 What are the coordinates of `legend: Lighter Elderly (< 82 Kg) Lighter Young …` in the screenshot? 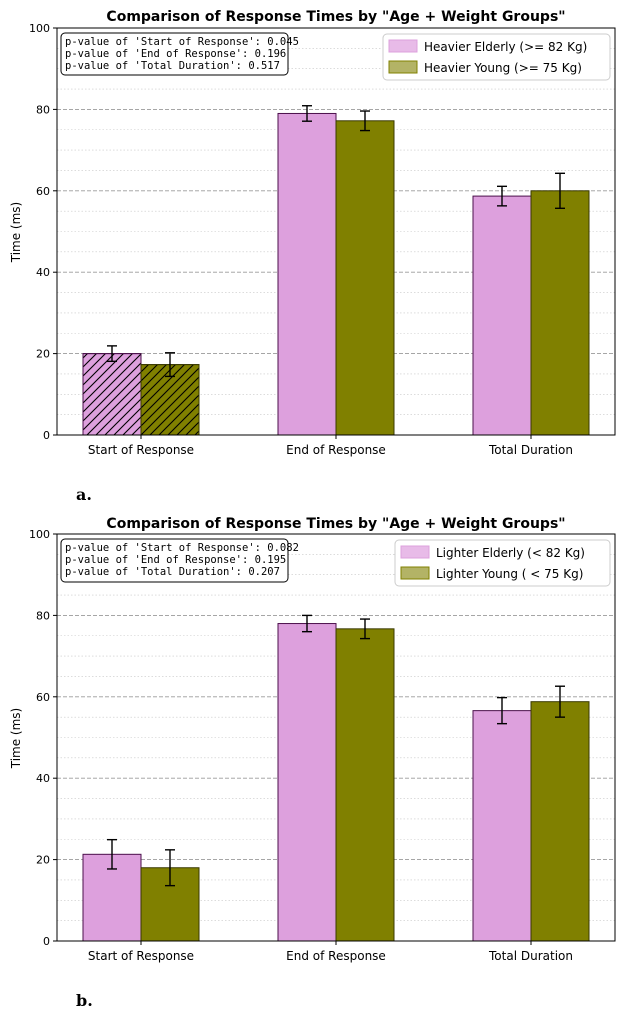 It's located at (502, 563).